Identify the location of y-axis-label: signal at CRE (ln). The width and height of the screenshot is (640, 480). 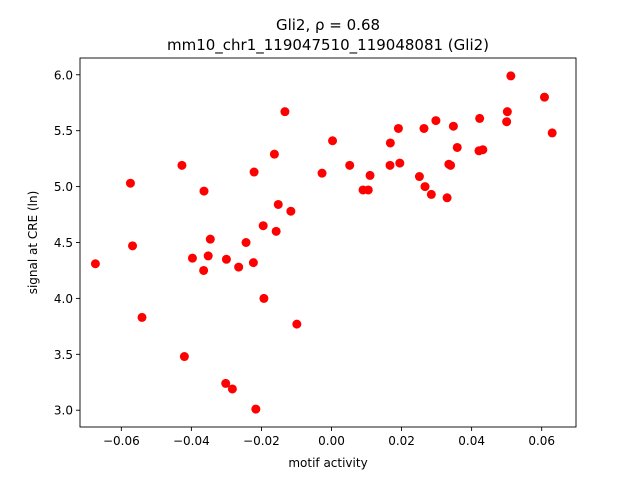
(33, 243).